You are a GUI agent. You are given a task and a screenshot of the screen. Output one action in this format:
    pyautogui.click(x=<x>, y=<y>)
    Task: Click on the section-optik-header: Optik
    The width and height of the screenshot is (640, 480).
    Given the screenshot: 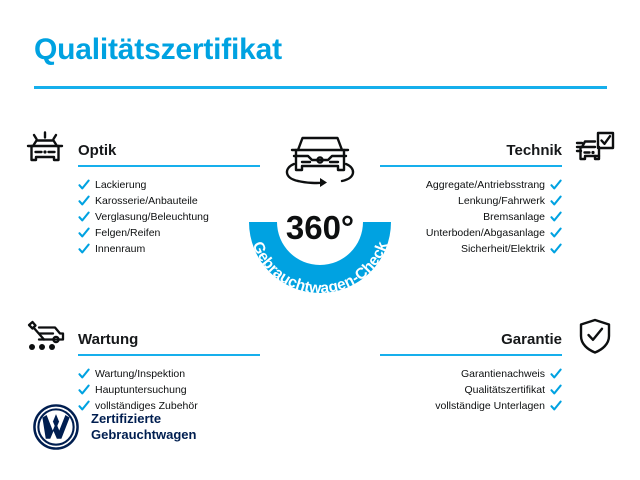 What is the action you would take?
    pyautogui.click(x=142, y=147)
    